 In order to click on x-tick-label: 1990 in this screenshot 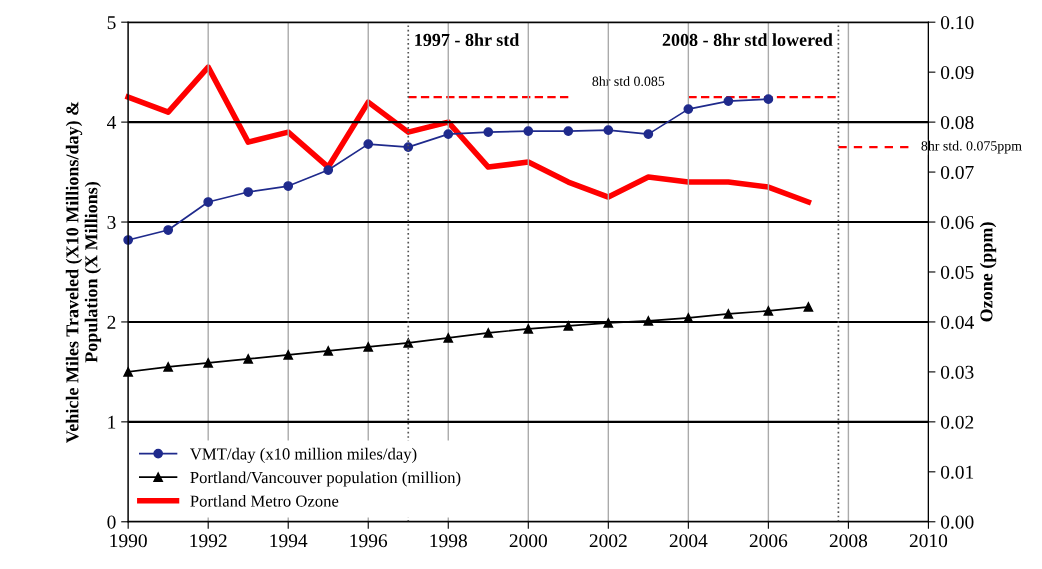, I will do `click(128, 541)`.